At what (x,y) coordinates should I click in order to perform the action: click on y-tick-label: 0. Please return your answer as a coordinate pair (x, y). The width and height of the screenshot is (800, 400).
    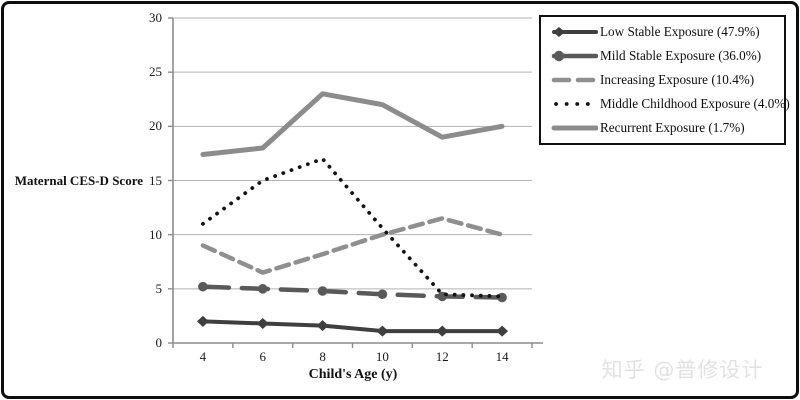
    Looking at the image, I should click on (159, 342).